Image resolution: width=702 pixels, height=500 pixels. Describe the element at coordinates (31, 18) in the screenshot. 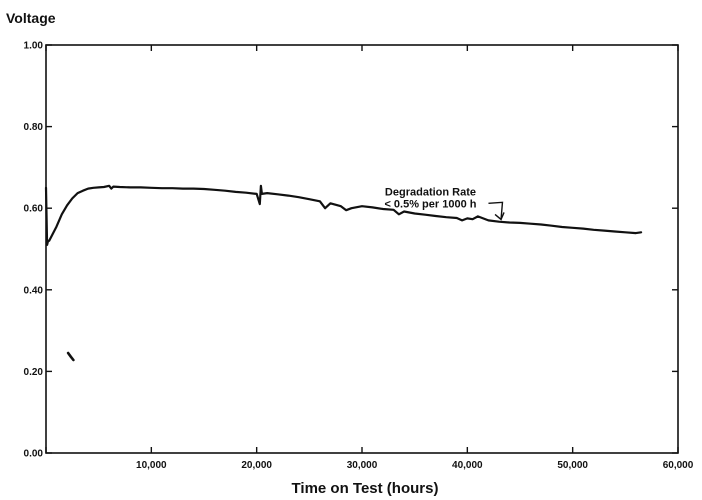

I see `y-axis-label: Voltage` at that location.